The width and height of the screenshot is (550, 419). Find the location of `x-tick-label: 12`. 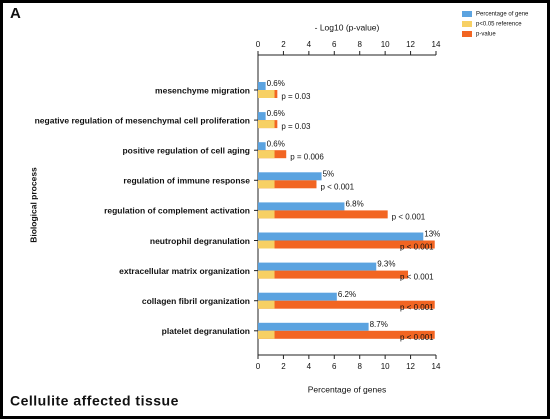

x-tick-label: 12 is located at coordinates (410, 366).